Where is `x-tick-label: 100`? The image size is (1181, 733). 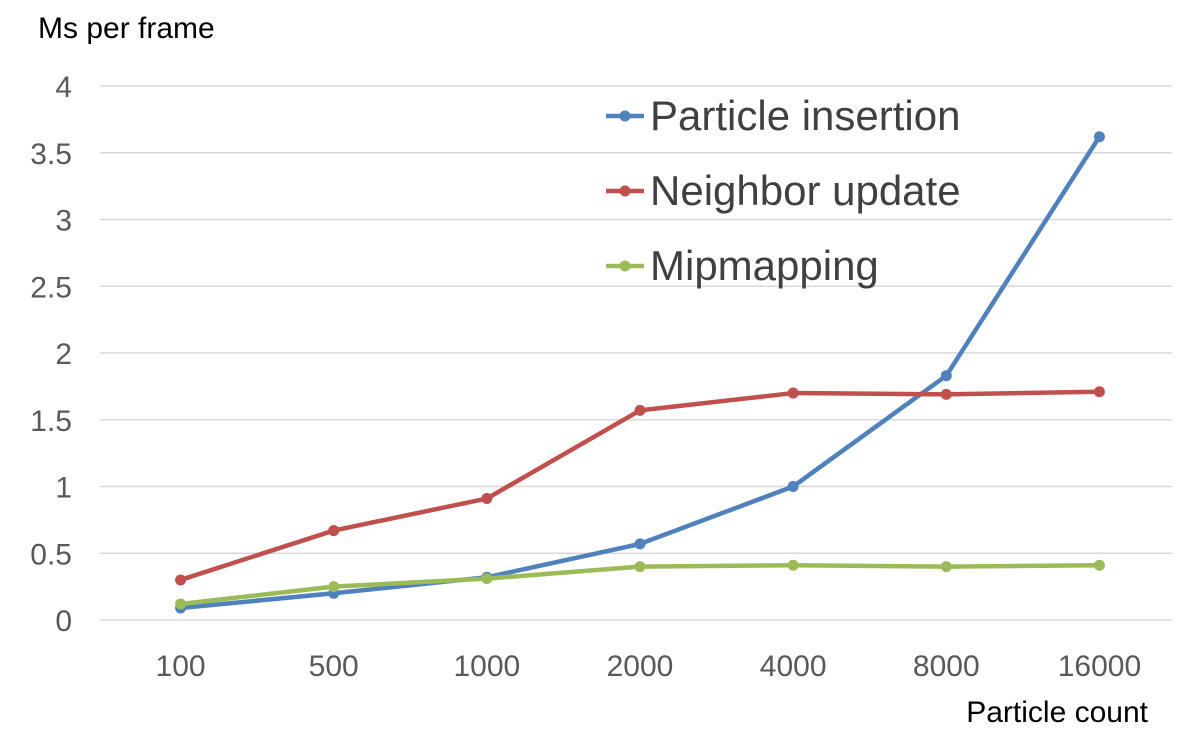 x-tick-label: 100 is located at coordinates (181, 666).